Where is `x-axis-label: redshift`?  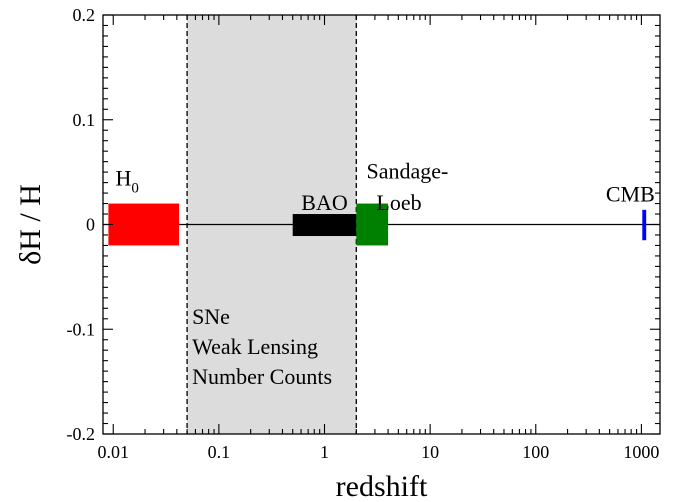
x-axis-label: redshift is located at coordinates (382, 486).